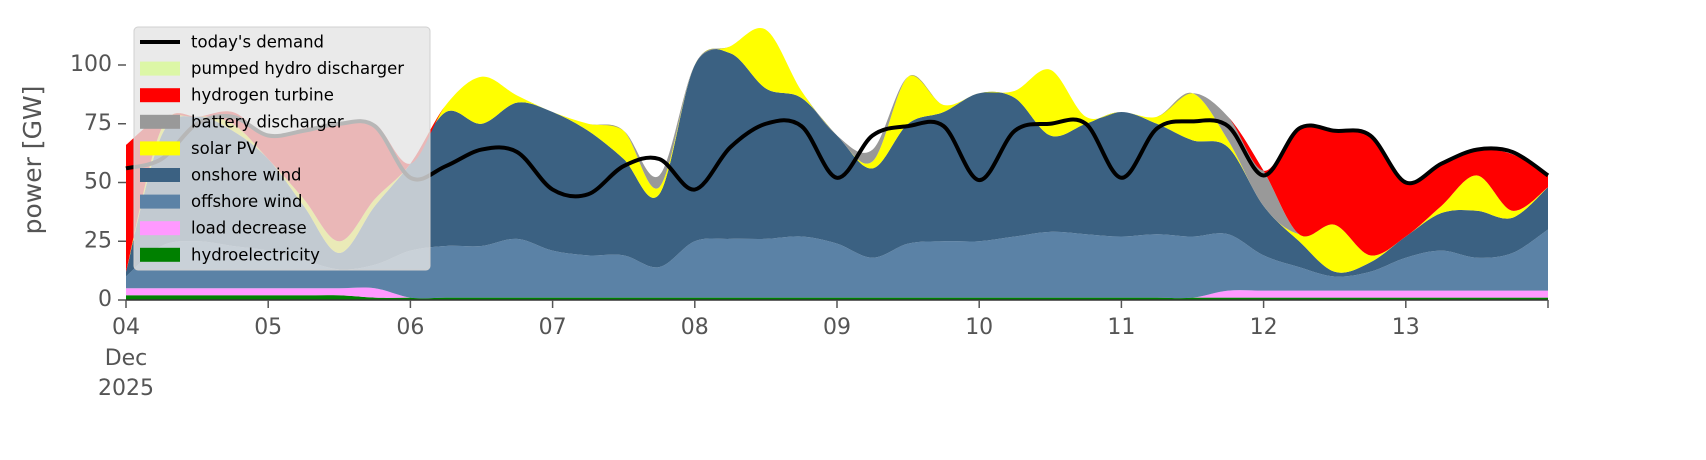 The height and width of the screenshot is (460, 1706). What do you see at coordinates (91, 64) in the screenshot?
I see `y-tick-label: 100` at bounding box center [91, 64].